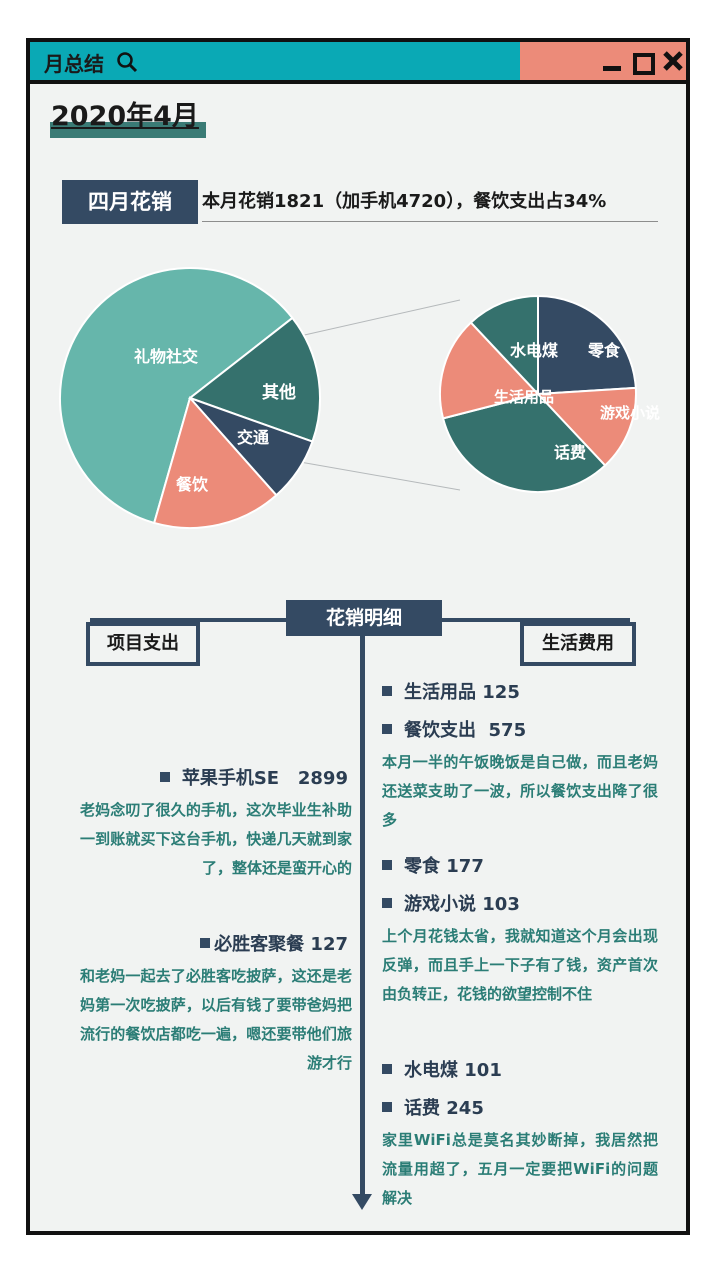  I want to click on detail-header: 花销明细, so click(364, 618).